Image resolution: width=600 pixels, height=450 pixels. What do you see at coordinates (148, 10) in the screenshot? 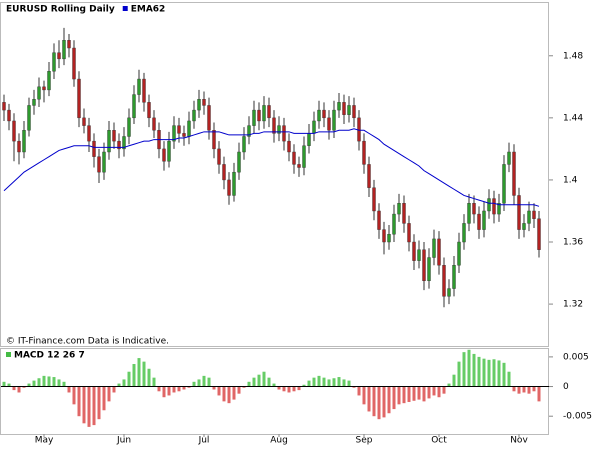
I see `legend-label: EMA62` at bounding box center [148, 10].